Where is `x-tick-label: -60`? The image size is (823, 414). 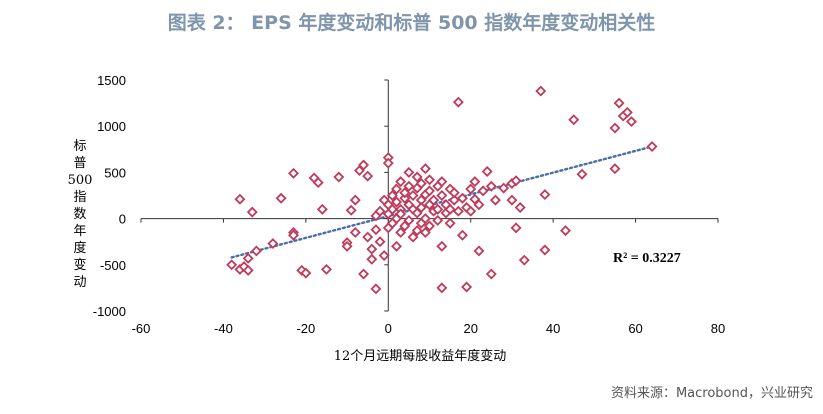
x-tick-label: -60 is located at coordinates (141, 328).